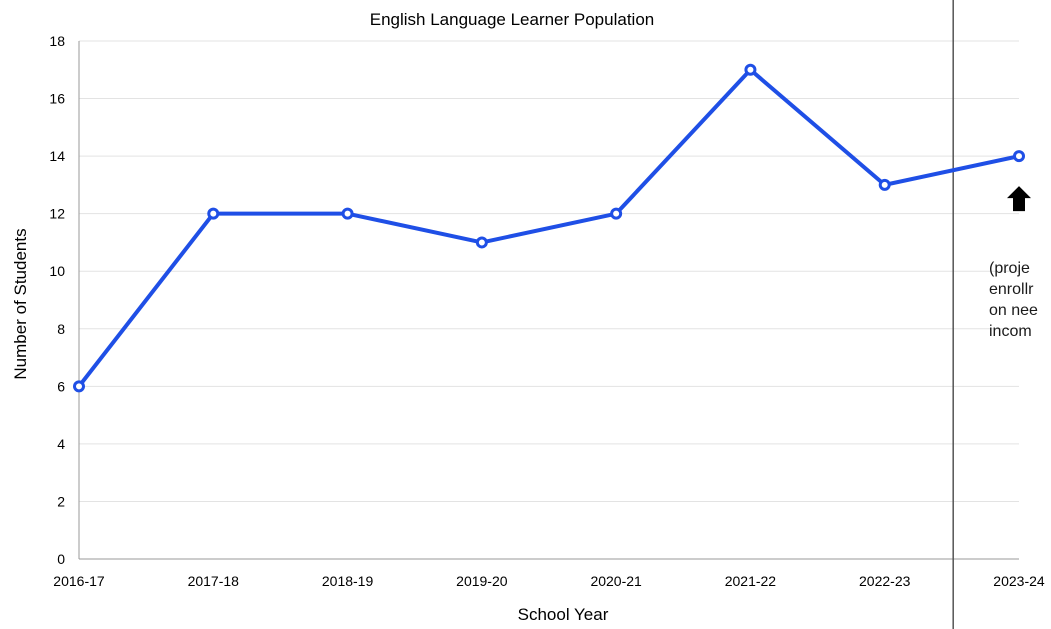 The width and height of the screenshot is (1051, 629). Describe the element at coordinates (20, 303) in the screenshot. I see `y-axis-title: Number of Students` at that location.